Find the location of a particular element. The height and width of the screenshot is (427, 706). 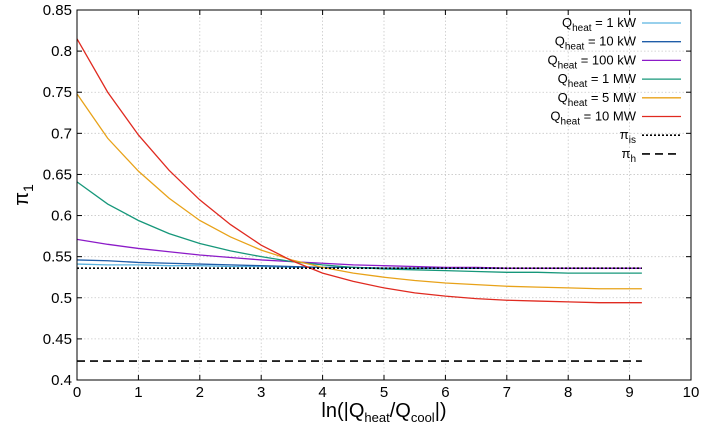

series-line-10-kw is located at coordinates (359, 264).